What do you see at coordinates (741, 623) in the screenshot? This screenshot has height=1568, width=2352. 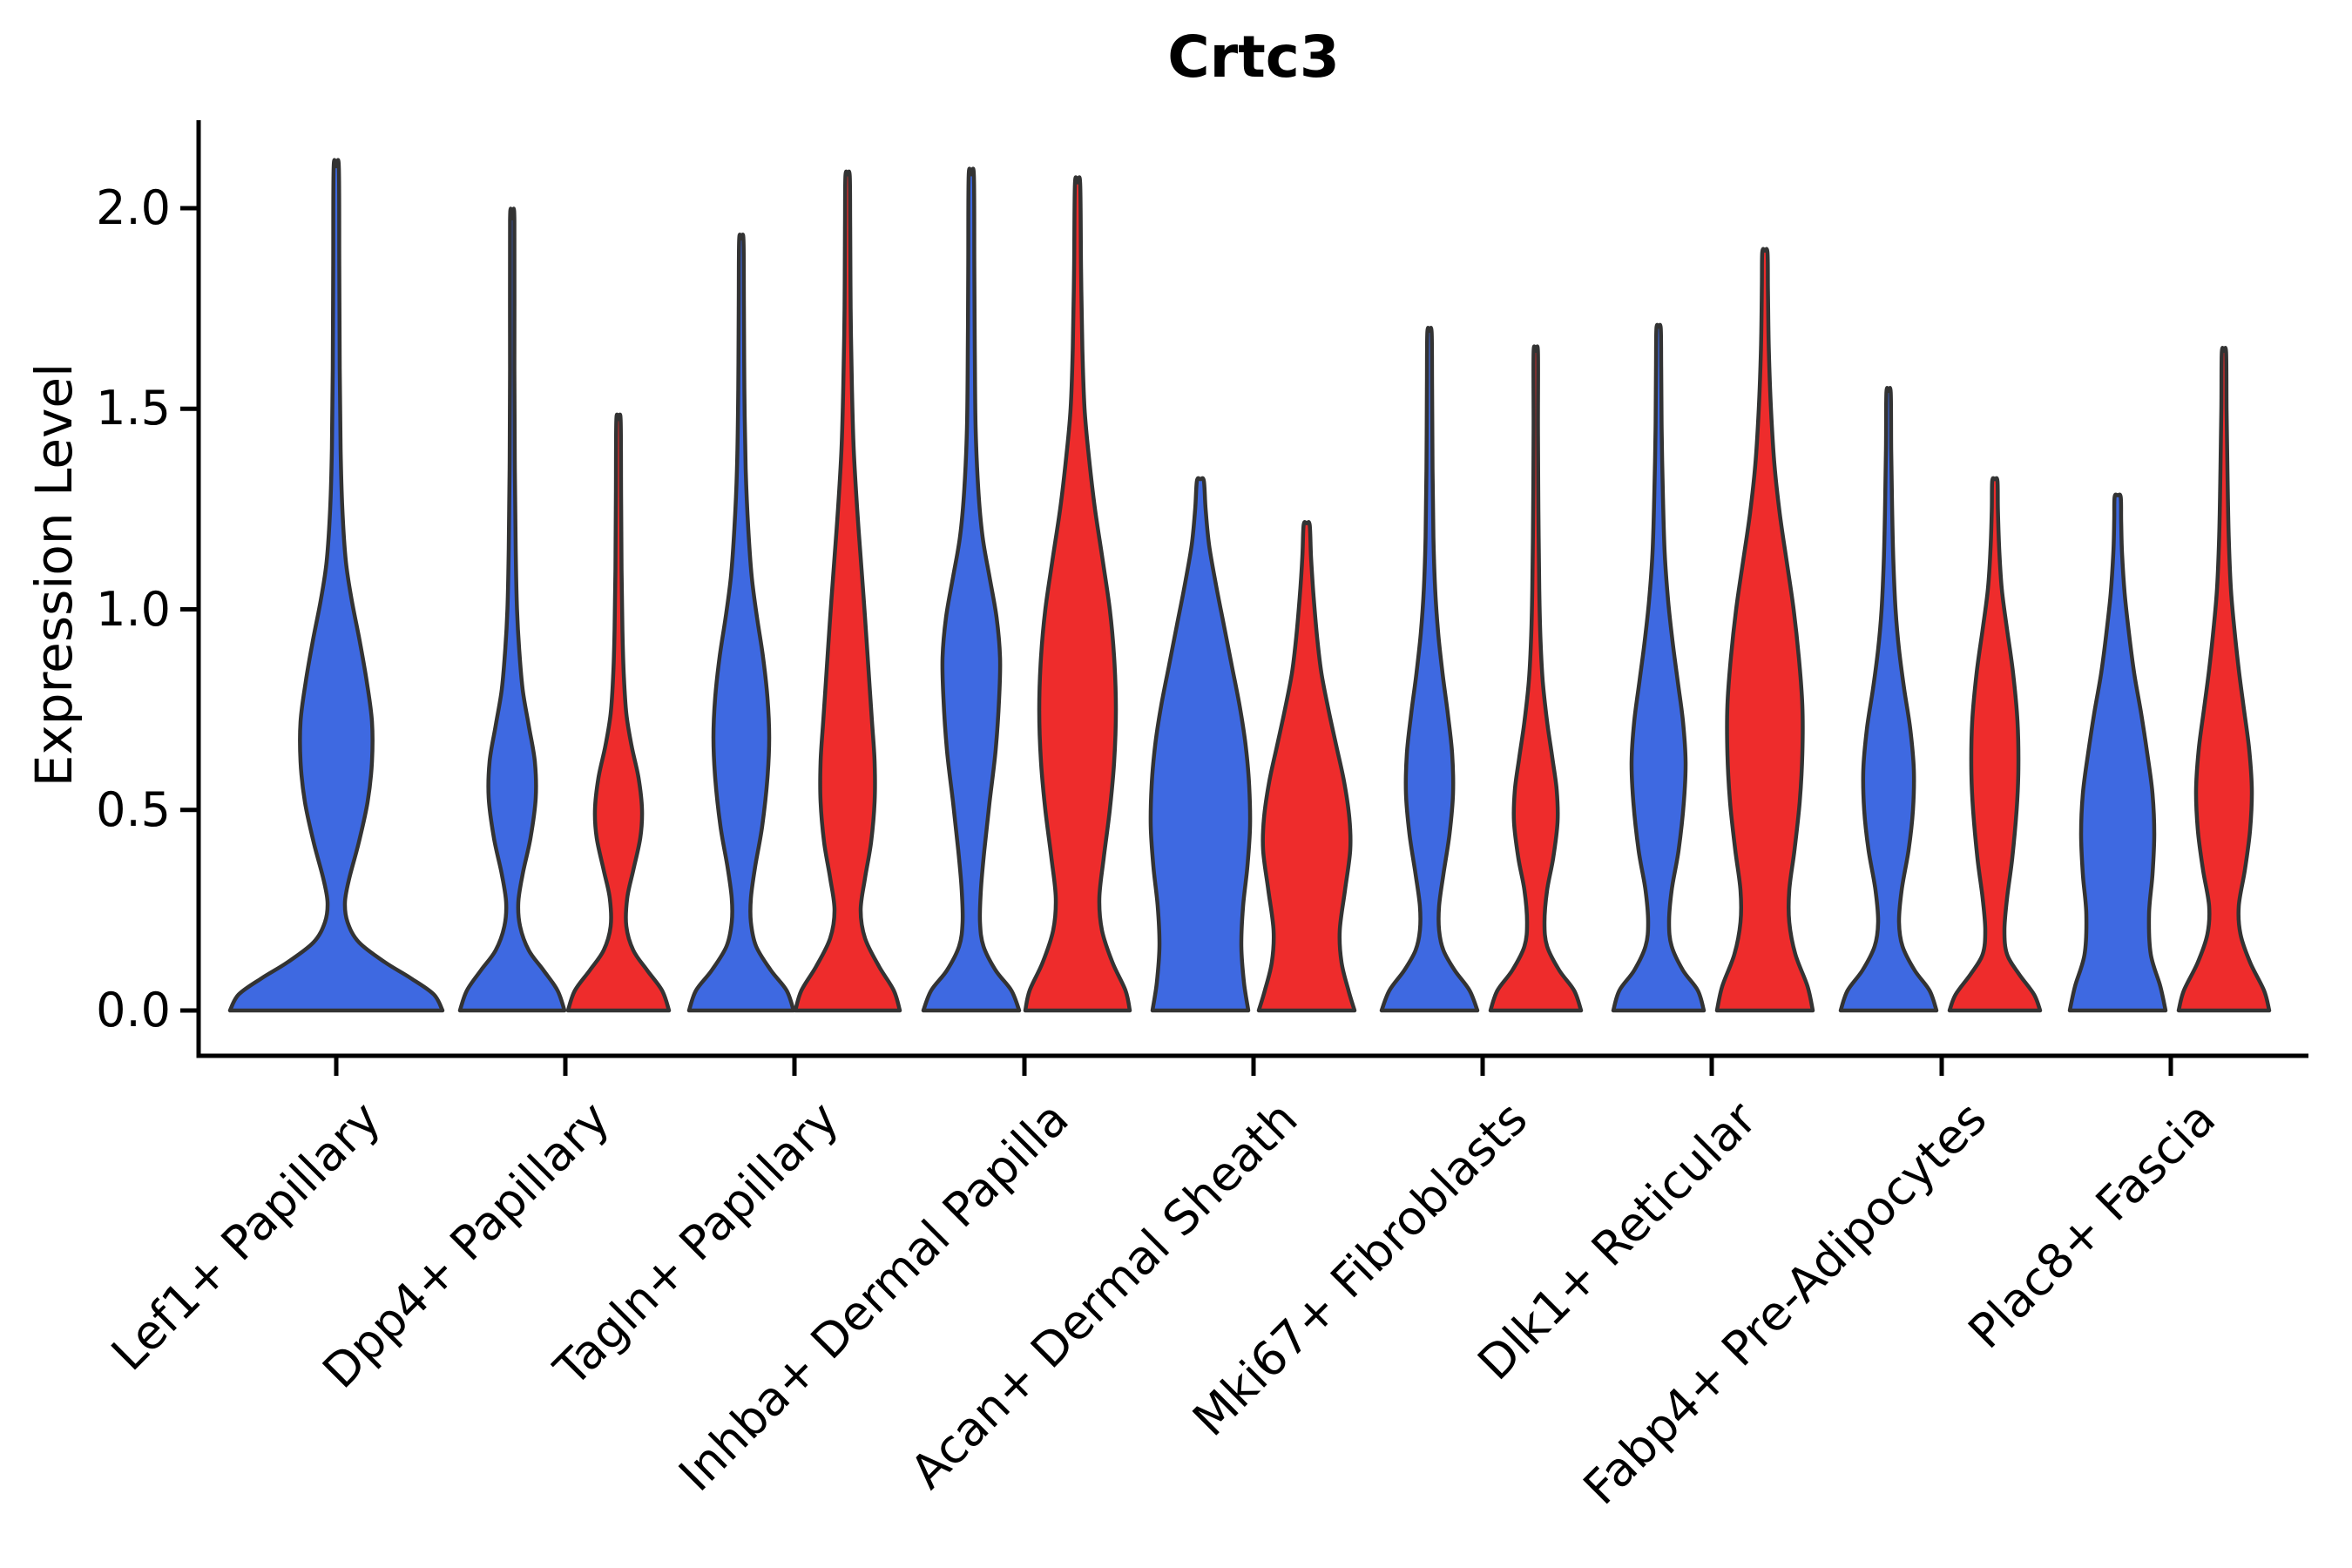 I see `violin-2-blue` at bounding box center [741, 623].